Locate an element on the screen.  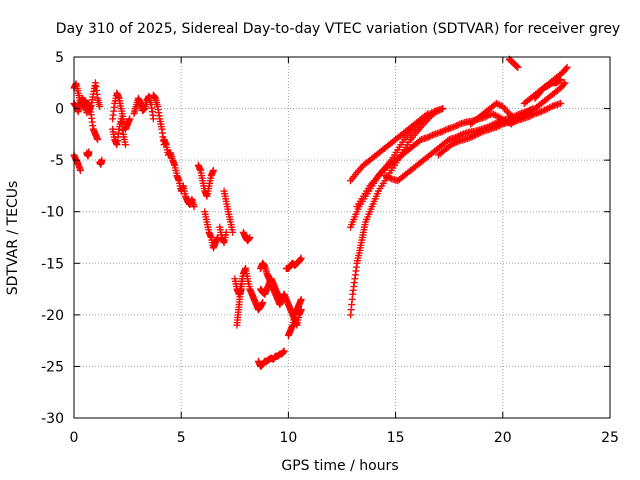
y-tick-label: -30 is located at coordinates (52, 419).